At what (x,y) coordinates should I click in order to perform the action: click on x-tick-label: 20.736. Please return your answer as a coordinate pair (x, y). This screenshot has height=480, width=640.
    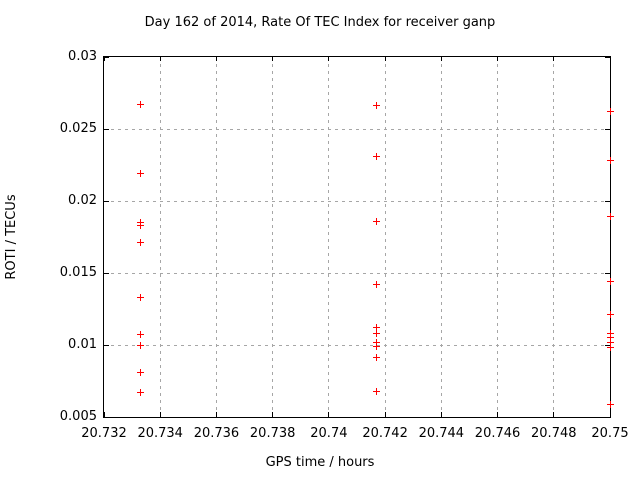
    Looking at the image, I should click on (216, 433).